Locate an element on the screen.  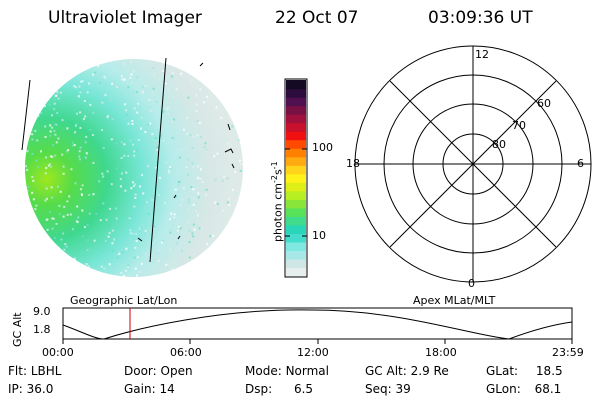
status-dsp-label: Dsp: is located at coordinates (259, 389).